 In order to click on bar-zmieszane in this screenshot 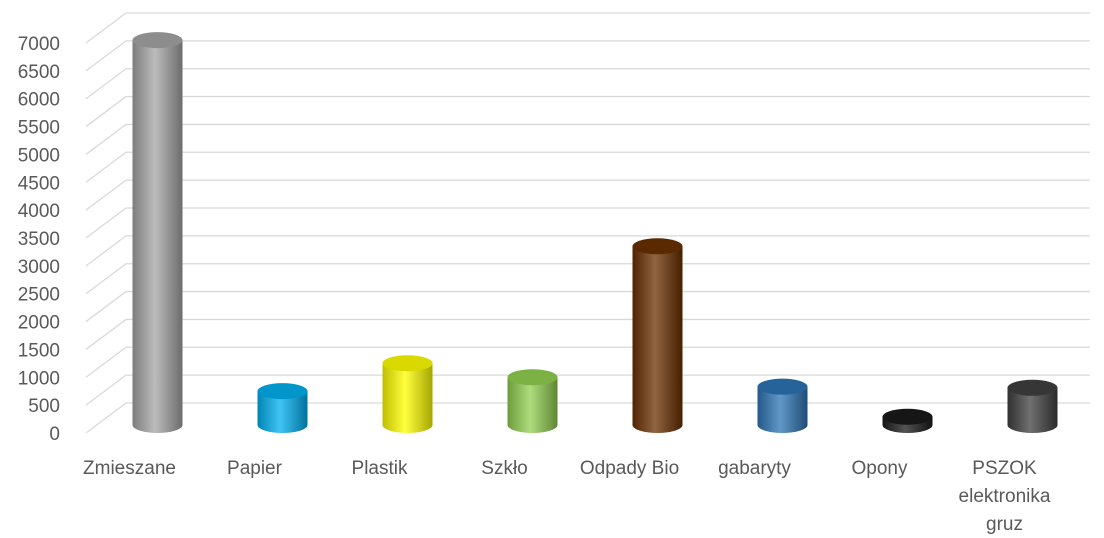, I will do `click(157, 233)`.